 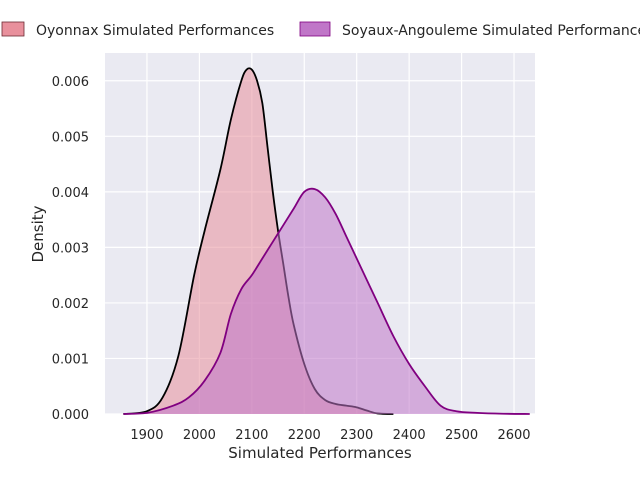 I want to click on x-tick-label: 2000, so click(x=199, y=435).